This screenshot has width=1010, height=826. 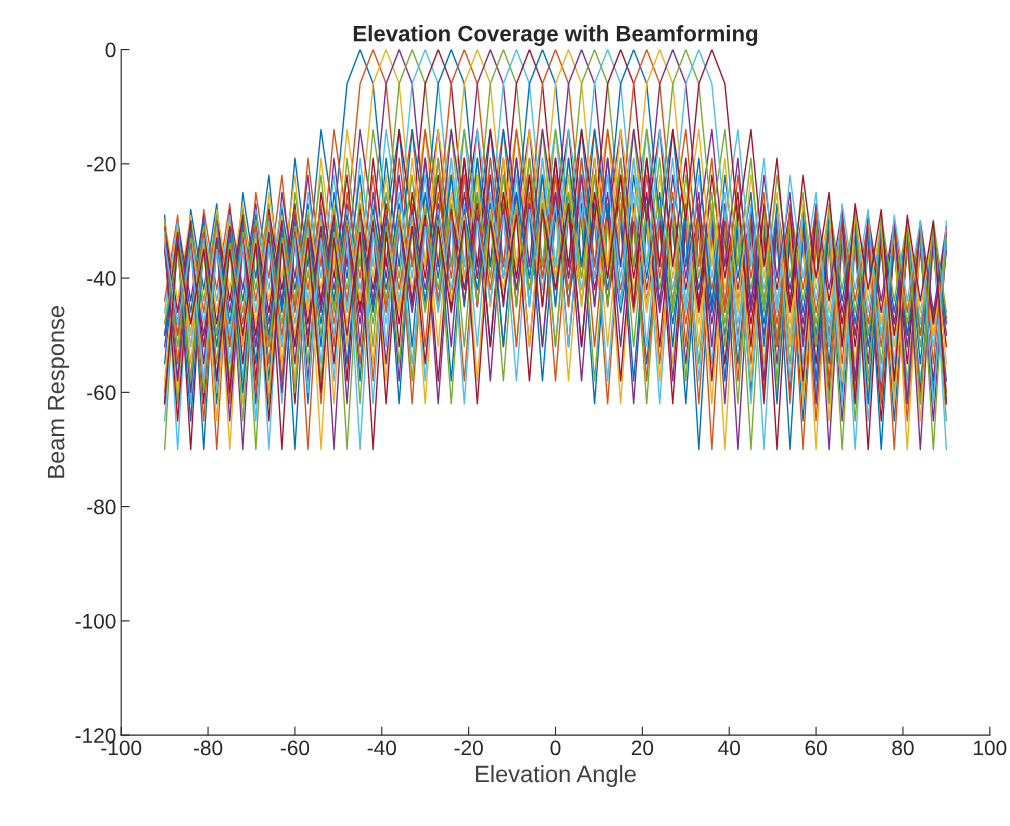 I want to click on x-tick-label: -20, so click(x=468, y=748).